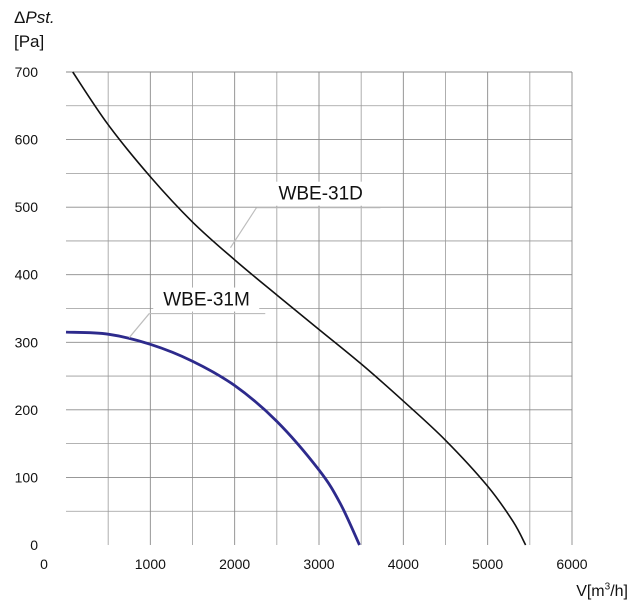 Image resolution: width=638 pixels, height=610 pixels. I want to click on x-tick-label: 5000, so click(487, 564).